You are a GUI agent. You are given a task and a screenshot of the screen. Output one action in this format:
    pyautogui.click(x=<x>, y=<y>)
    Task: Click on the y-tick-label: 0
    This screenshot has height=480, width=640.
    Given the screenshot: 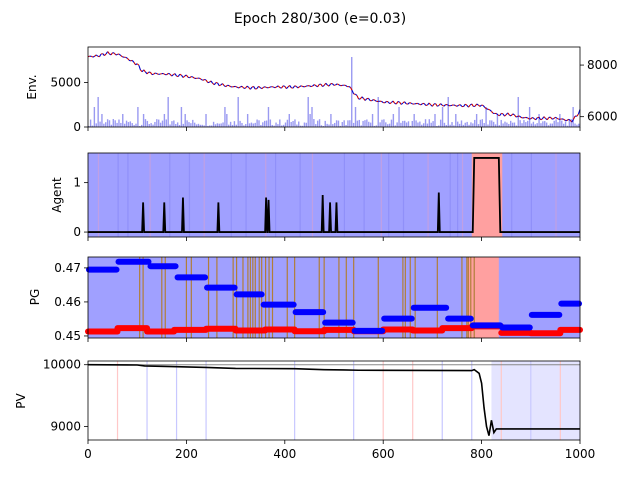 What is the action you would take?
    pyautogui.click(x=77, y=127)
    